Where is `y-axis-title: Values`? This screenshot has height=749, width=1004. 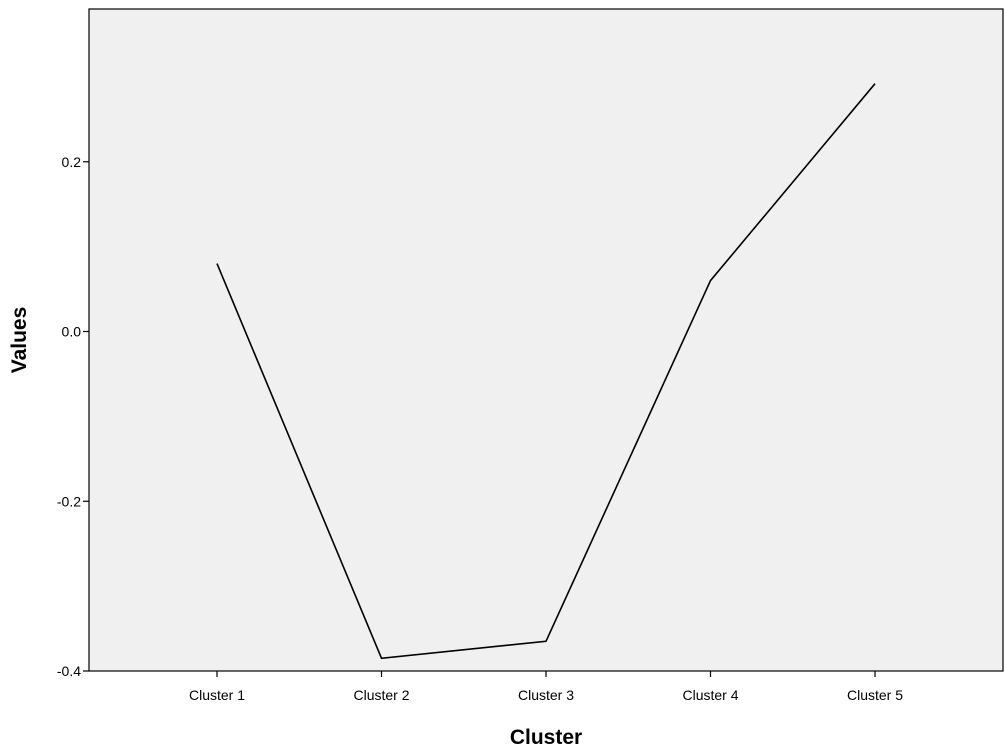 y-axis-title: Values is located at coordinates (19, 340).